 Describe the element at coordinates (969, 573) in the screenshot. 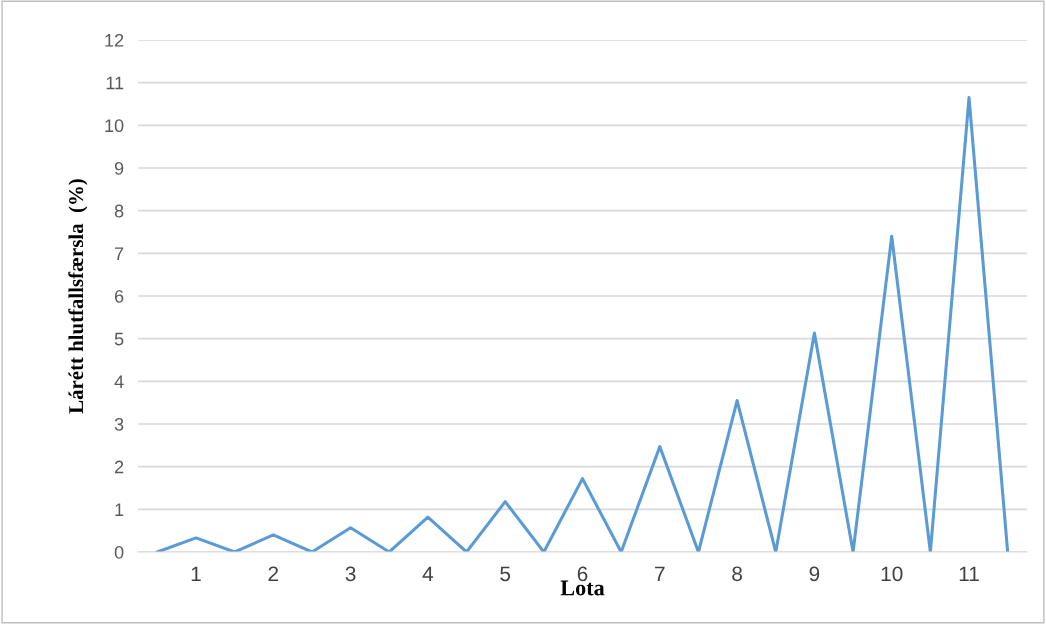

I see `x-tick-label: 11` at that location.